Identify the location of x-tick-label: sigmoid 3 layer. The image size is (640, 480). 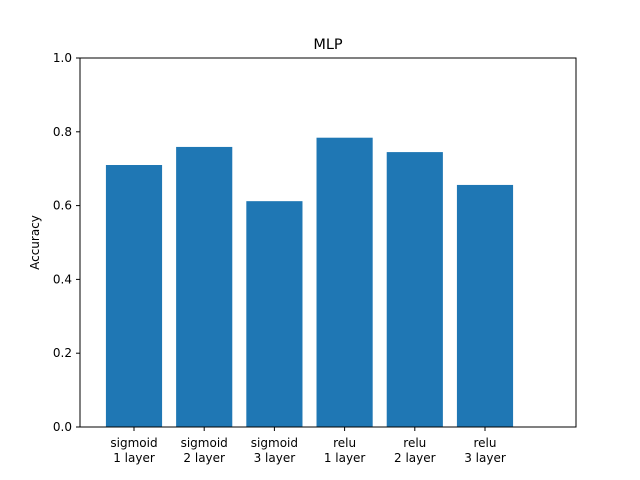
(274, 450).